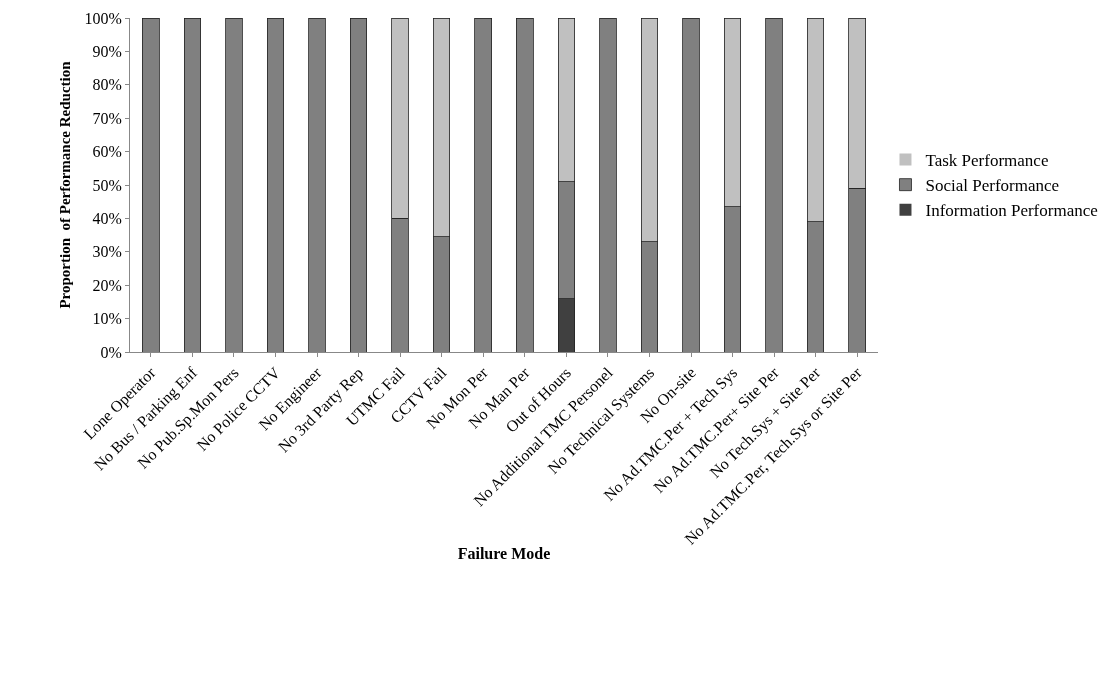 The image size is (1115, 686). What do you see at coordinates (64, 184) in the screenshot?
I see `y-axis-title: Proportion of Performance Reduction` at bounding box center [64, 184].